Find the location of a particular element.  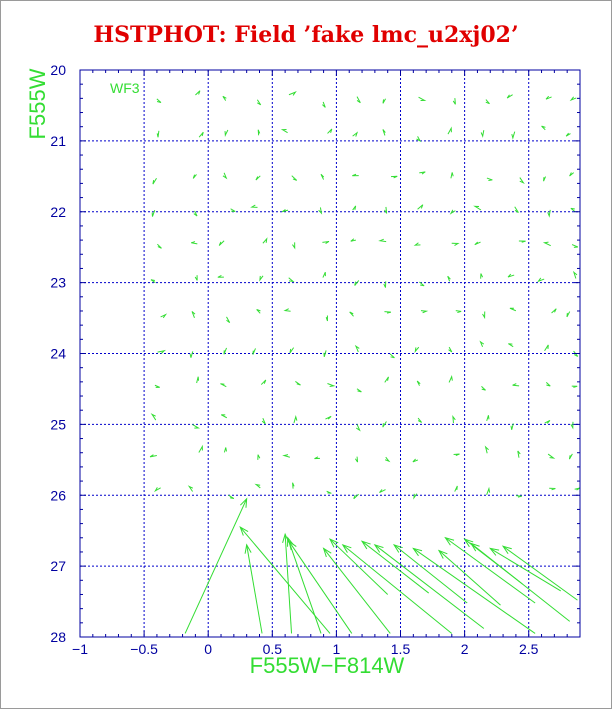

x-tick-label: 2 is located at coordinates (465, 649).